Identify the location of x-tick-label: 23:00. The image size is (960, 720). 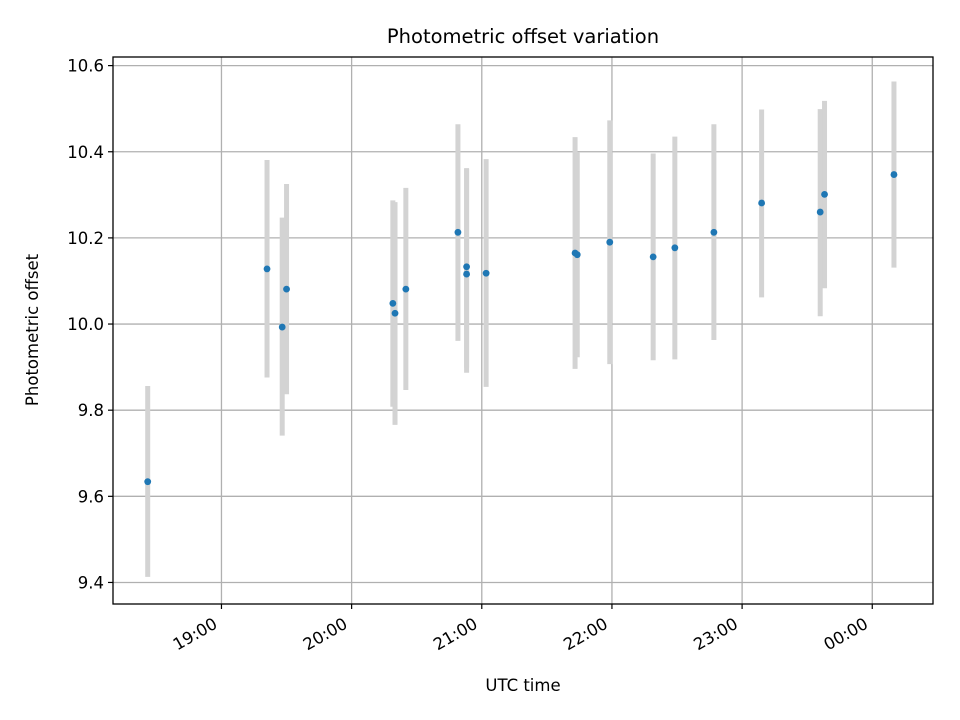
(715, 634).